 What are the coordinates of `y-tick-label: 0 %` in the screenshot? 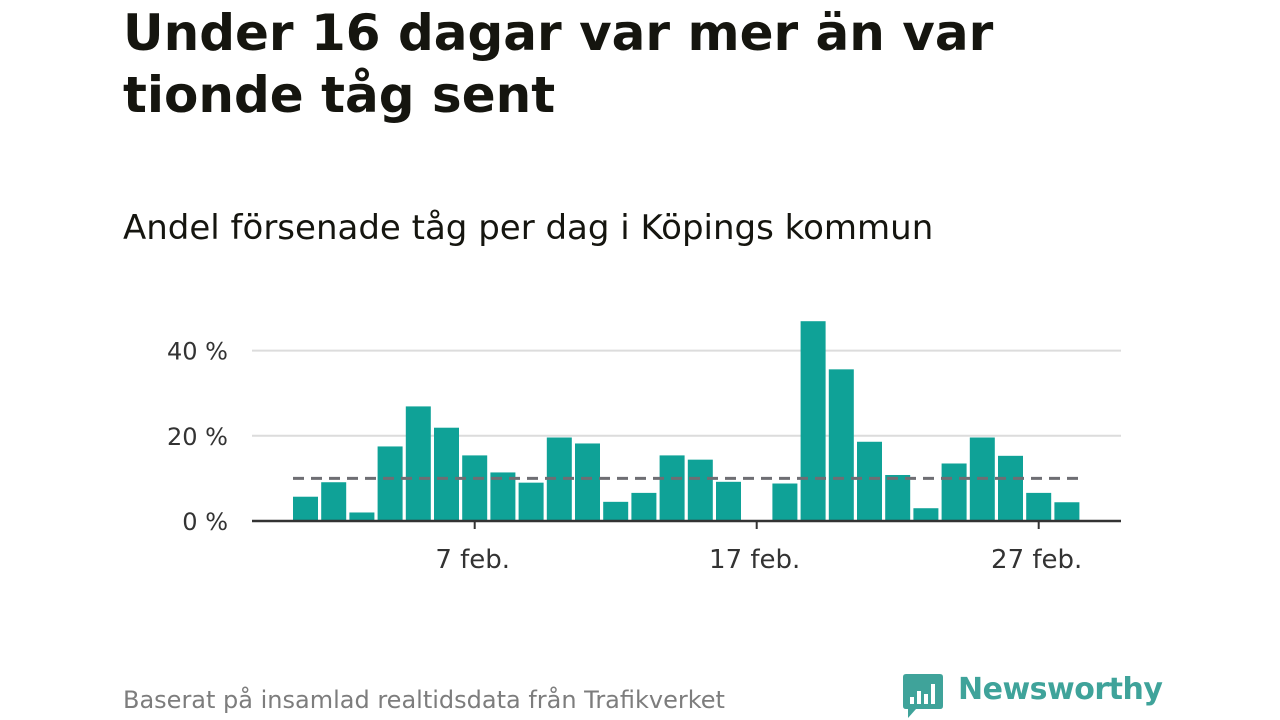 It's located at (205, 522).